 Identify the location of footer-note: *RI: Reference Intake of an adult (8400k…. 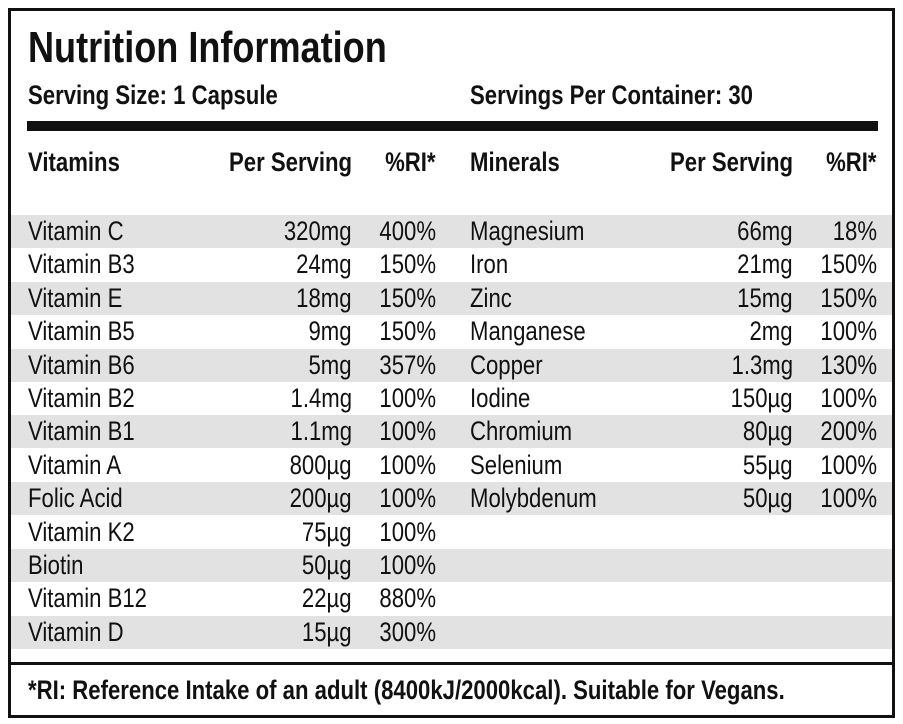
(406, 690).